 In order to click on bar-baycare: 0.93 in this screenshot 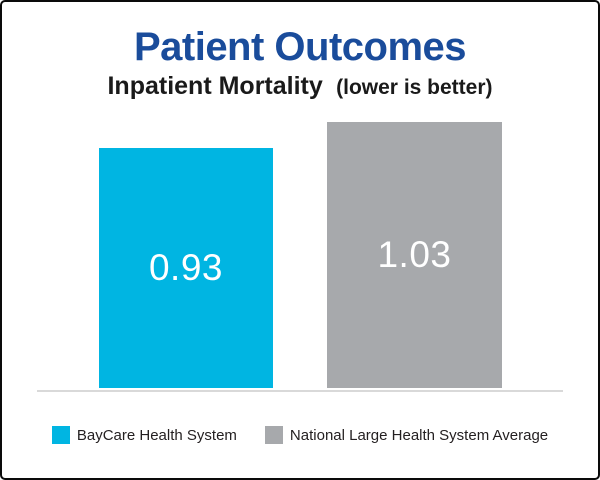, I will do `click(186, 268)`.